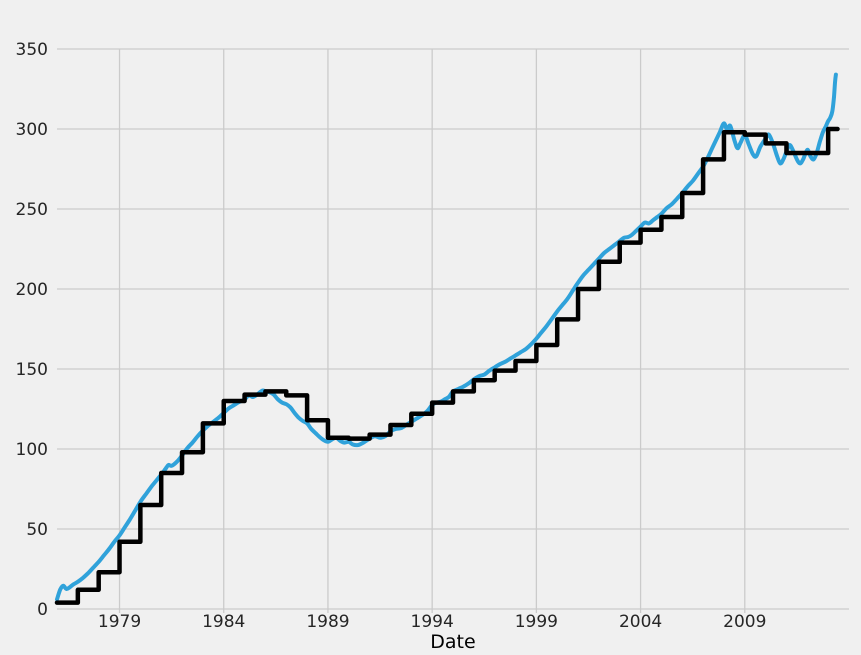  Describe the element at coordinates (744, 622) in the screenshot. I see `x-tick-label: 2009` at that location.